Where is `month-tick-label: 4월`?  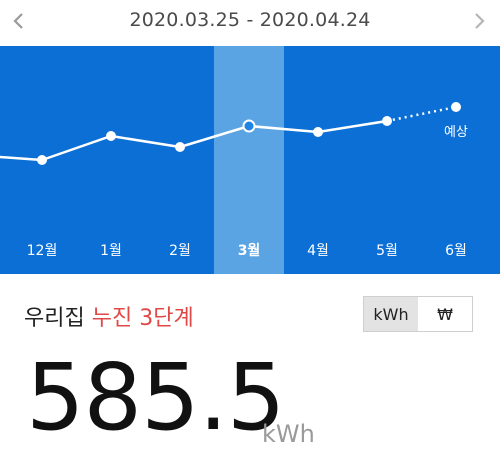 month-tick-label: 4월 is located at coordinates (318, 251).